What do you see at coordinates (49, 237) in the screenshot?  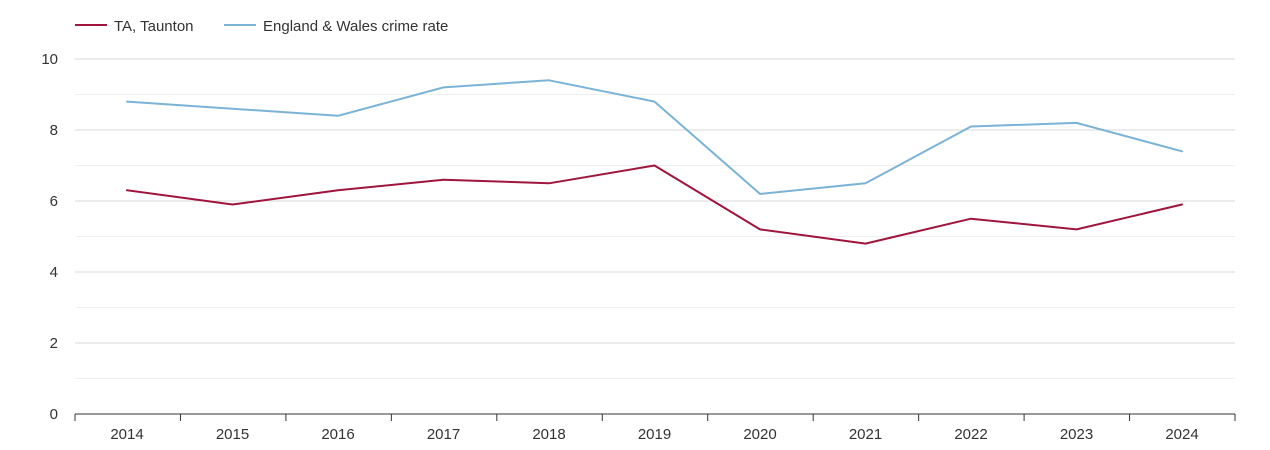 I see `y-axis: 0 2 4 6 8 10` at bounding box center [49, 237].